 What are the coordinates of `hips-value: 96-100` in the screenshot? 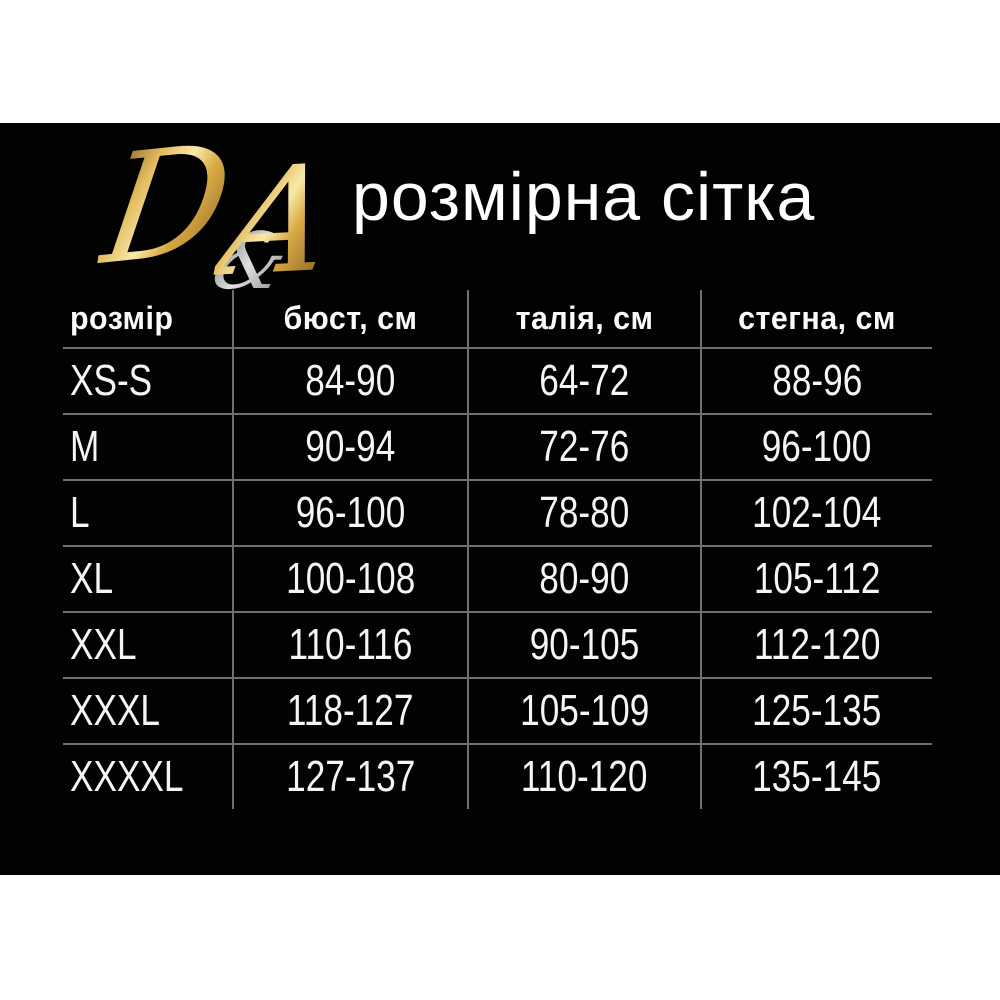 It's located at (817, 446).